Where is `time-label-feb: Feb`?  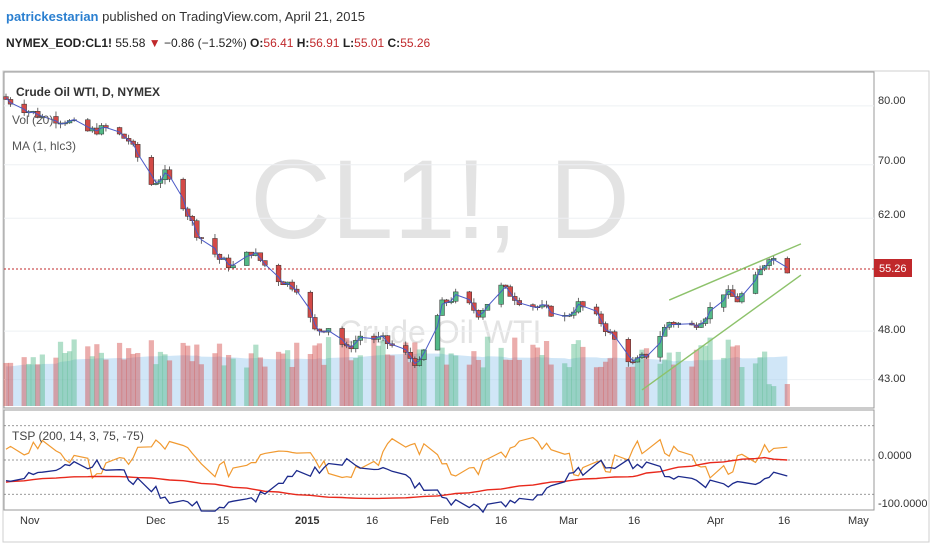 time-label-feb: Feb is located at coordinates (439, 521).